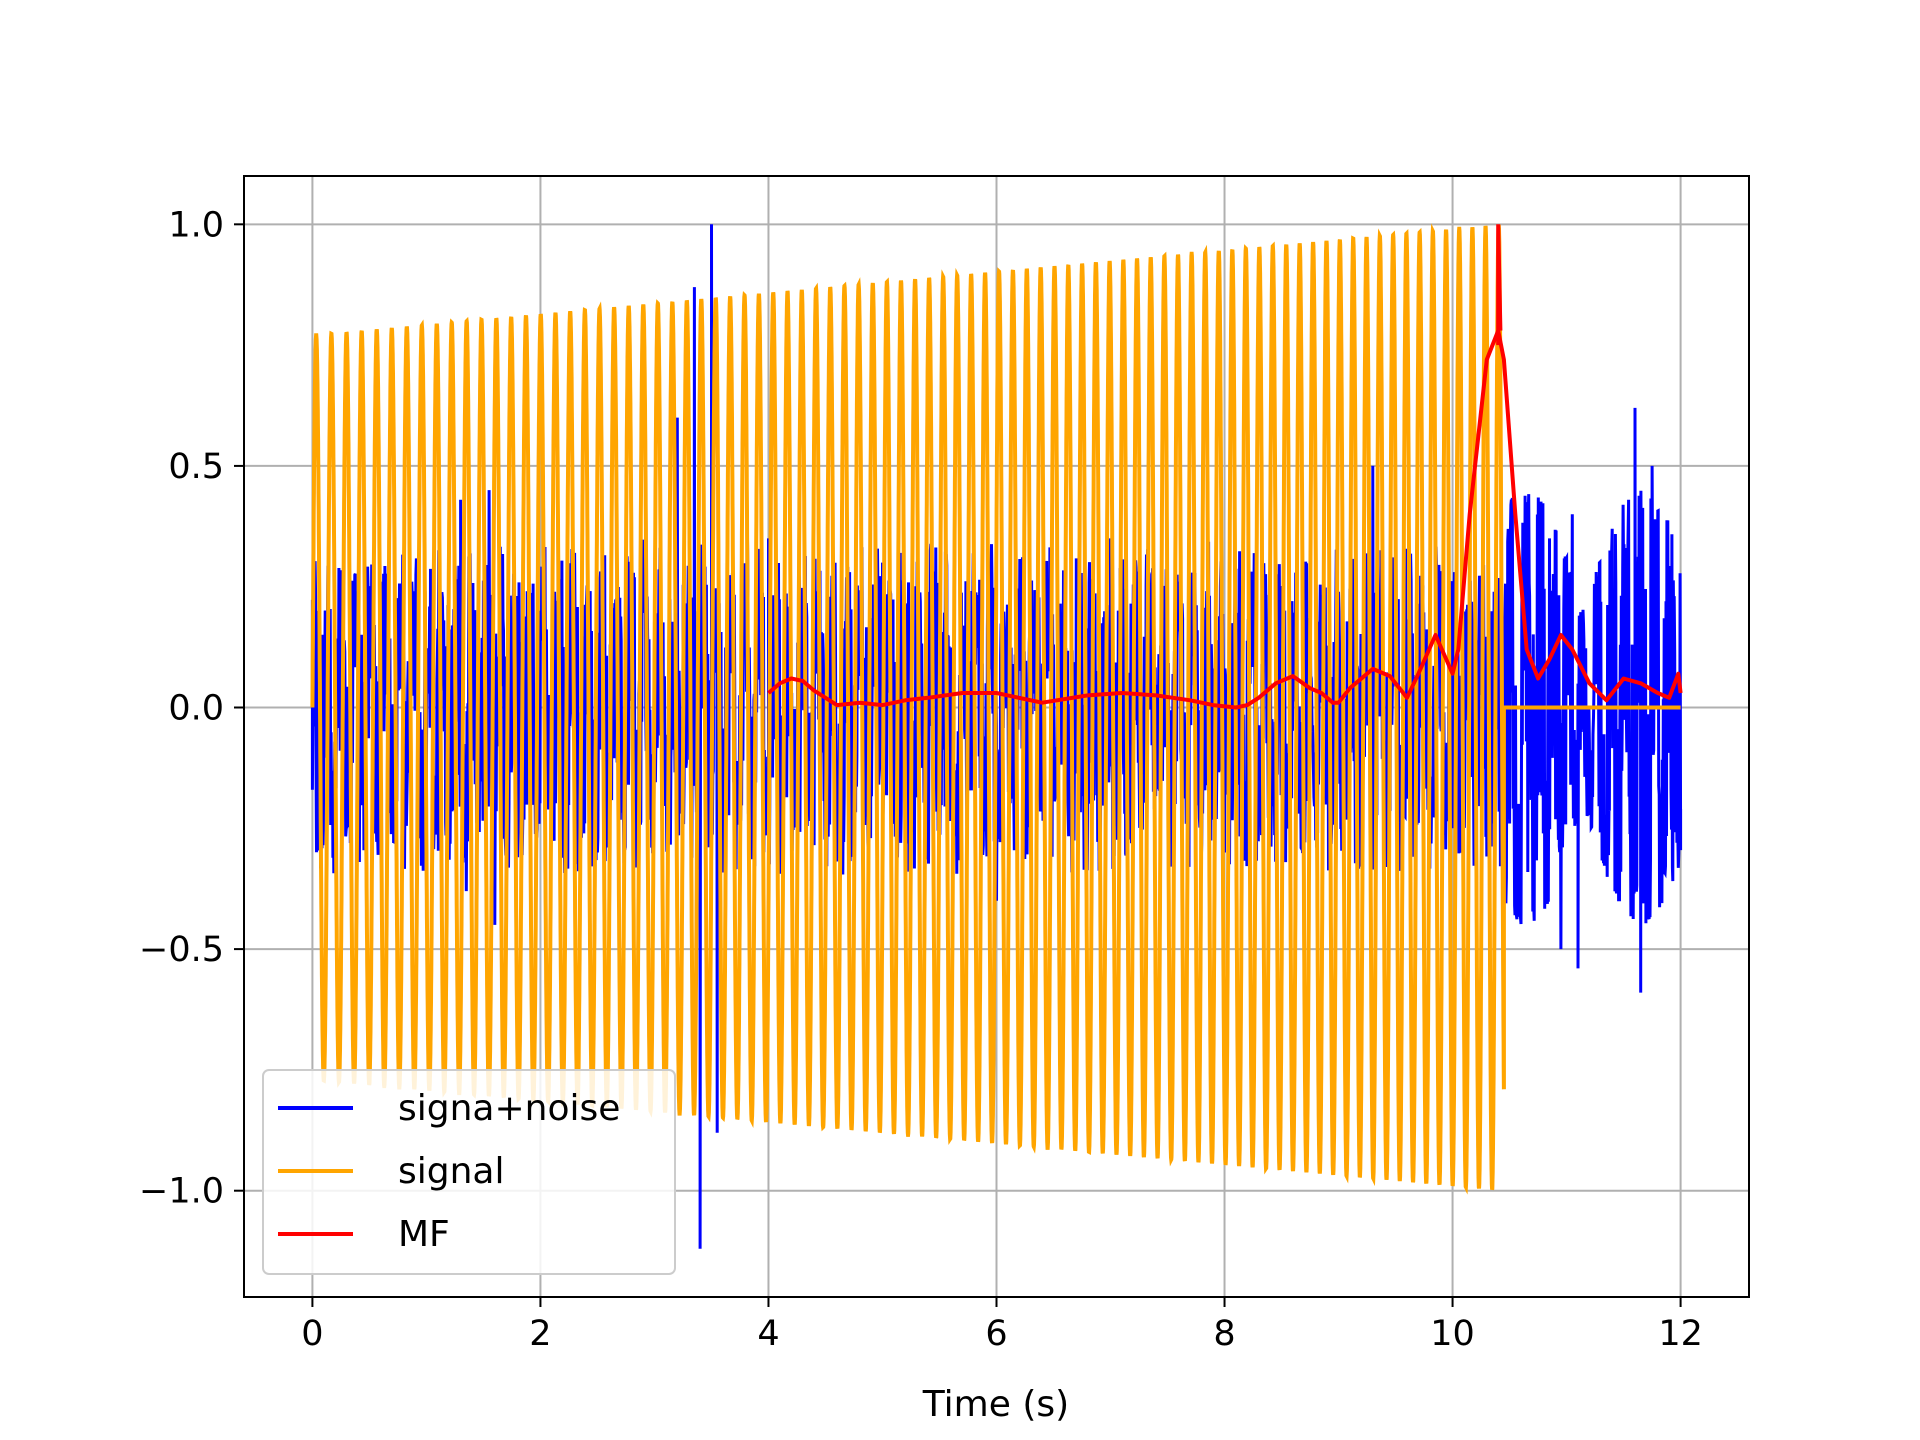  What do you see at coordinates (1225, 519) in the screenshot?
I see `series-line-mf` at bounding box center [1225, 519].